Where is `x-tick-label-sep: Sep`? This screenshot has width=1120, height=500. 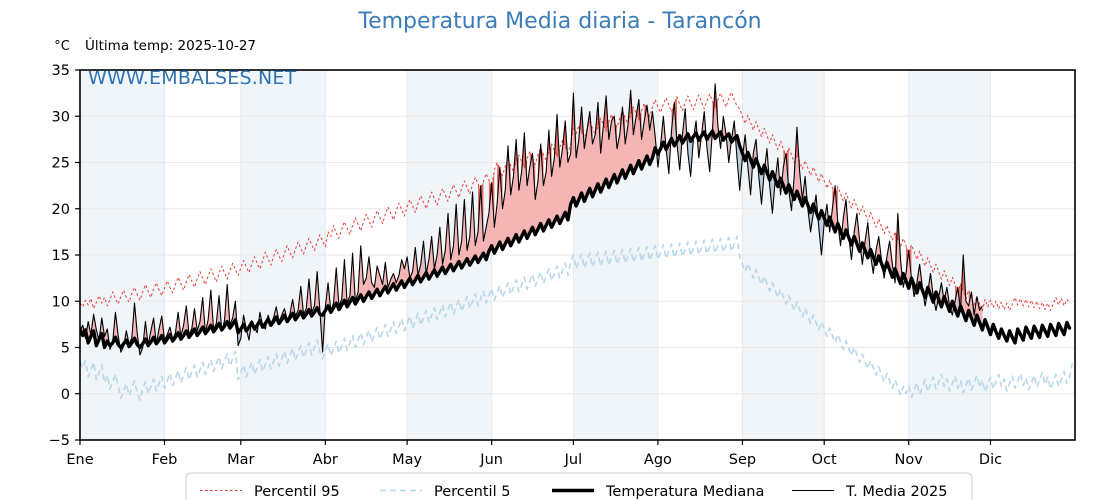 x-tick-label-sep: Sep is located at coordinates (742, 460).